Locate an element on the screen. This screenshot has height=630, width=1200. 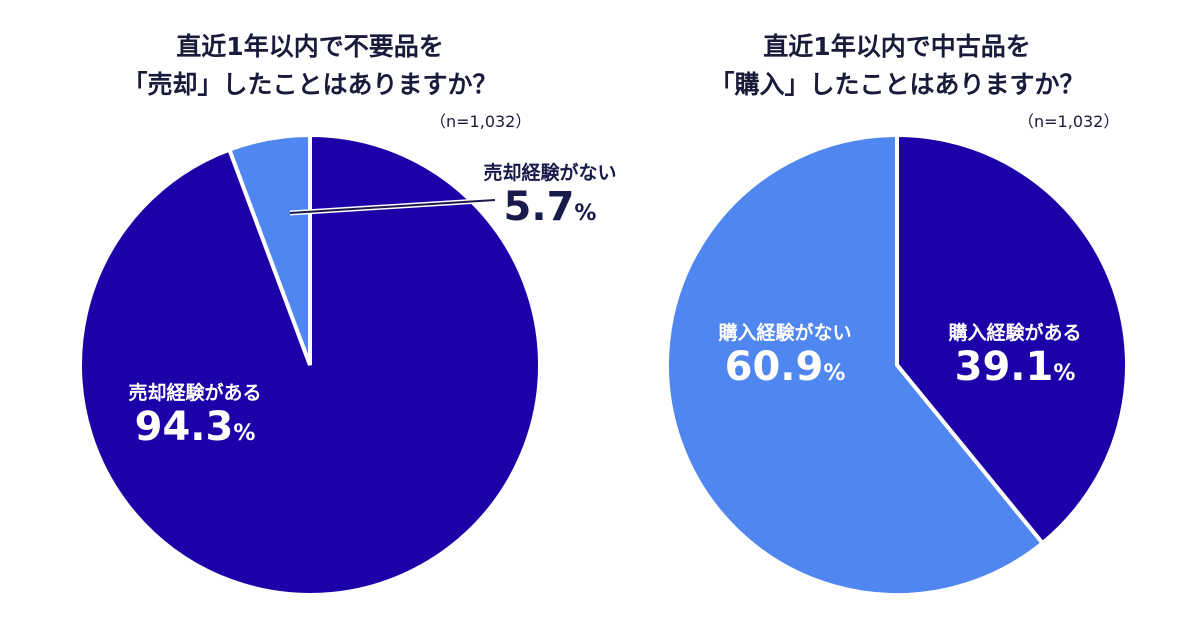
right-chart-title: 直近1年以内で中古品を 「購入」したことはありますか？ is located at coordinates (897, 65).